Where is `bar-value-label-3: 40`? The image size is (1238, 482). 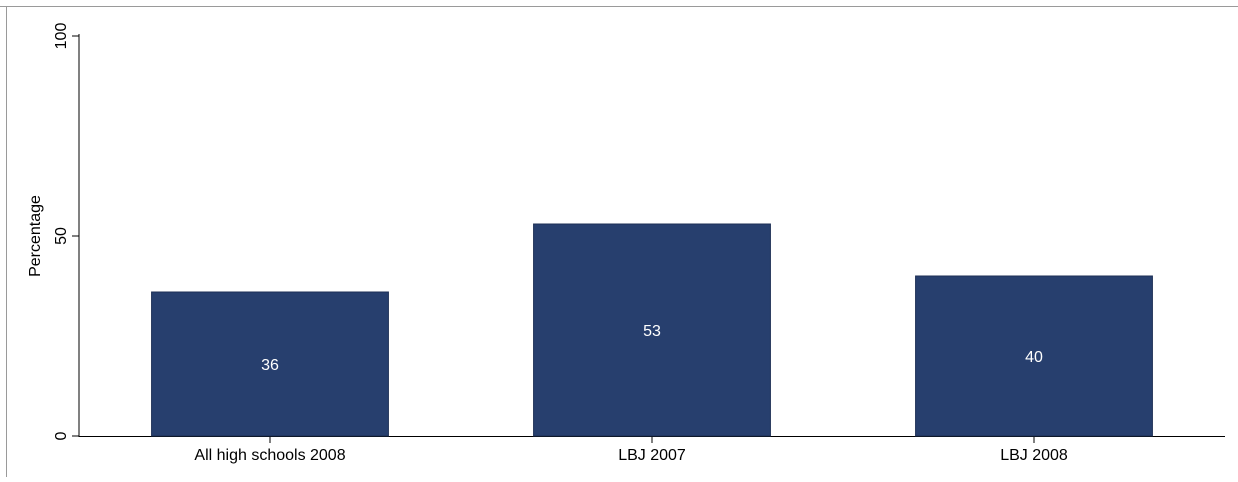
bar-value-label-3: 40 is located at coordinates (1034, 357).